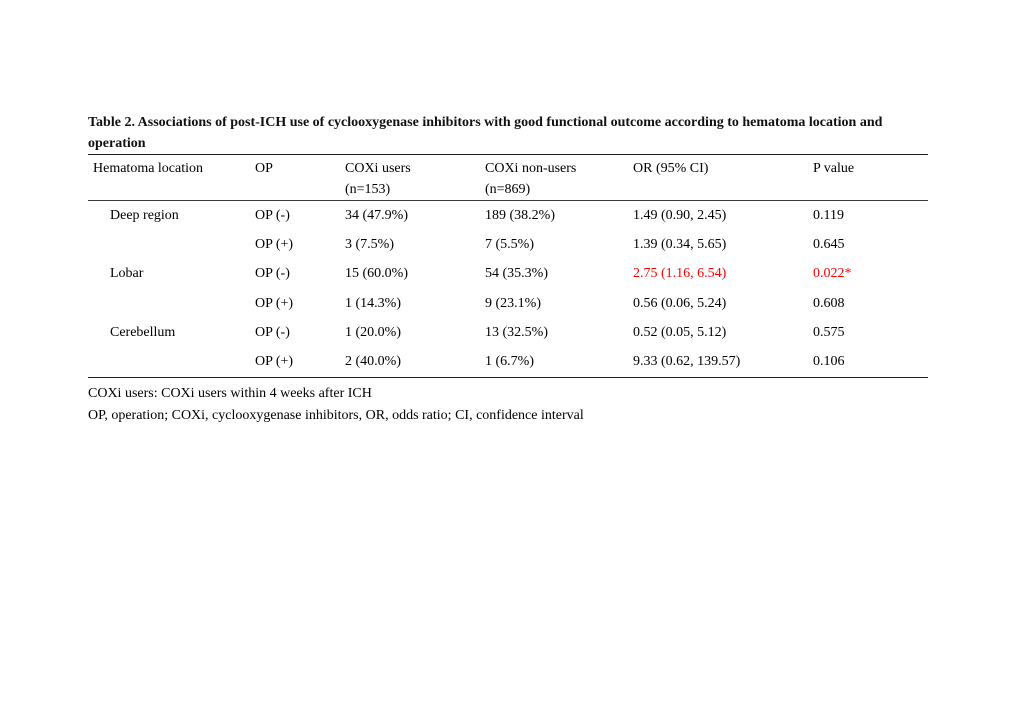 This screenshot has width=1024, height=726. What do you see at coordinates (143, 332) in the screenshot?
I see `cell-location: Cerebellum` at bounding box center [143, 332].